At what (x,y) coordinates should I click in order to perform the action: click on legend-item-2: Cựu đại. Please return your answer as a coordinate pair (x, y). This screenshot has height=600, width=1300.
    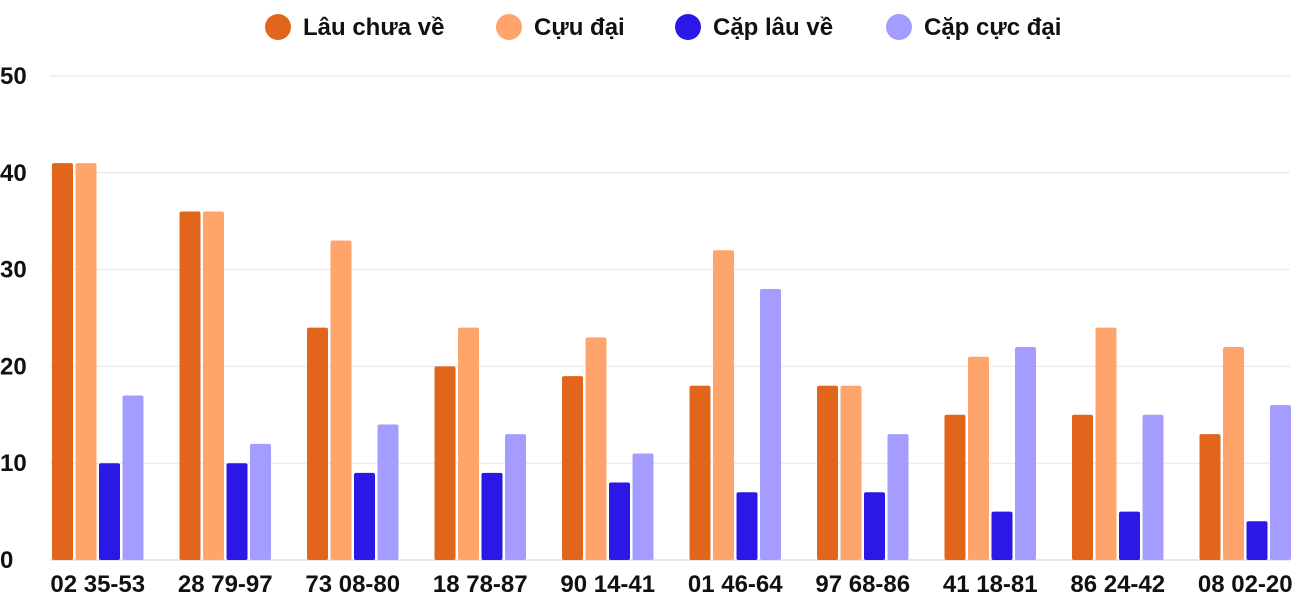
    Looking at the image, I should click on (560, 27).